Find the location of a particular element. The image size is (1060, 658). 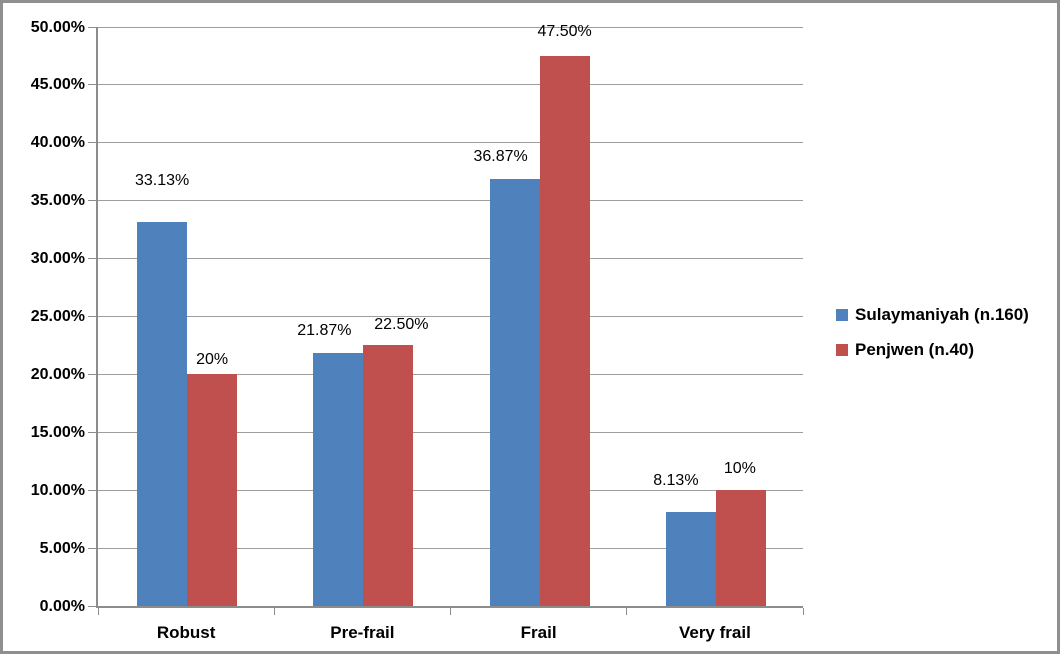

legend: Sulaymaniyah (n.160) Penjwen (n.40) is located at coordinates (932, 340).